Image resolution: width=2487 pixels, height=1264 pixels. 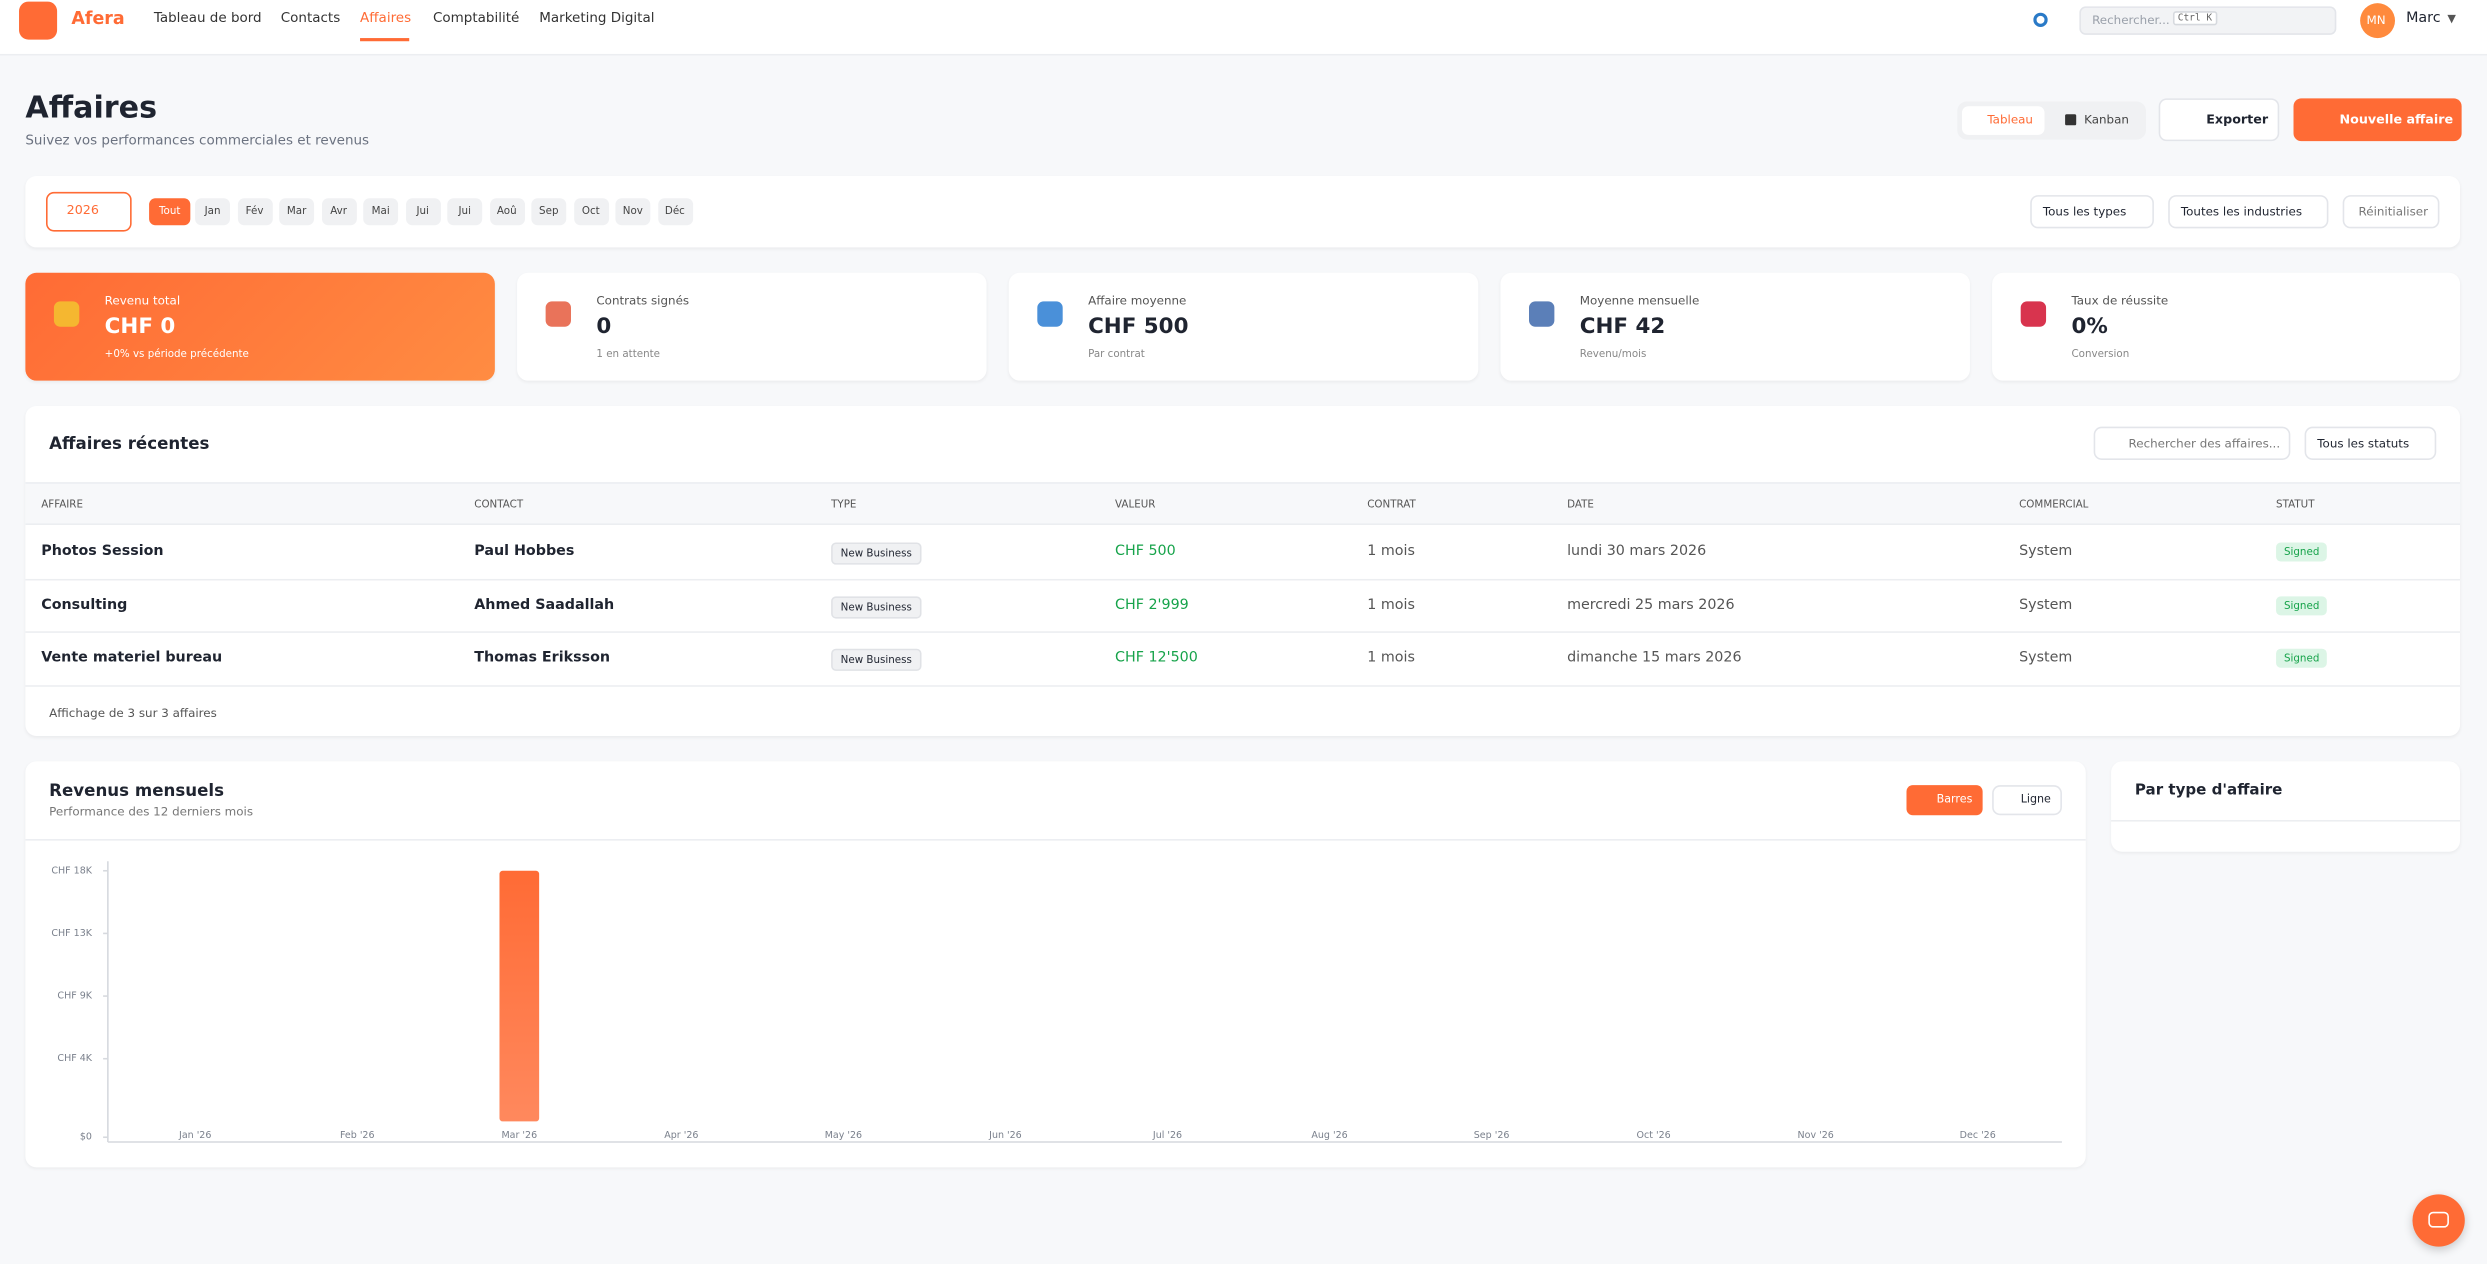 What do you see at coordinates (1654, 1135) in the screenshot?
I see `x-tick-label: Oct '26` at bounding box center [1654, 1135].